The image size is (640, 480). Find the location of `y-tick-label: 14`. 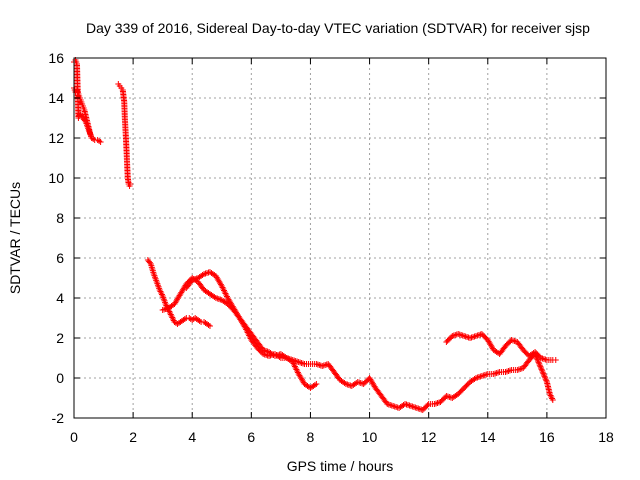

y-tick-label: 14 is located at coordinates (56, 98).